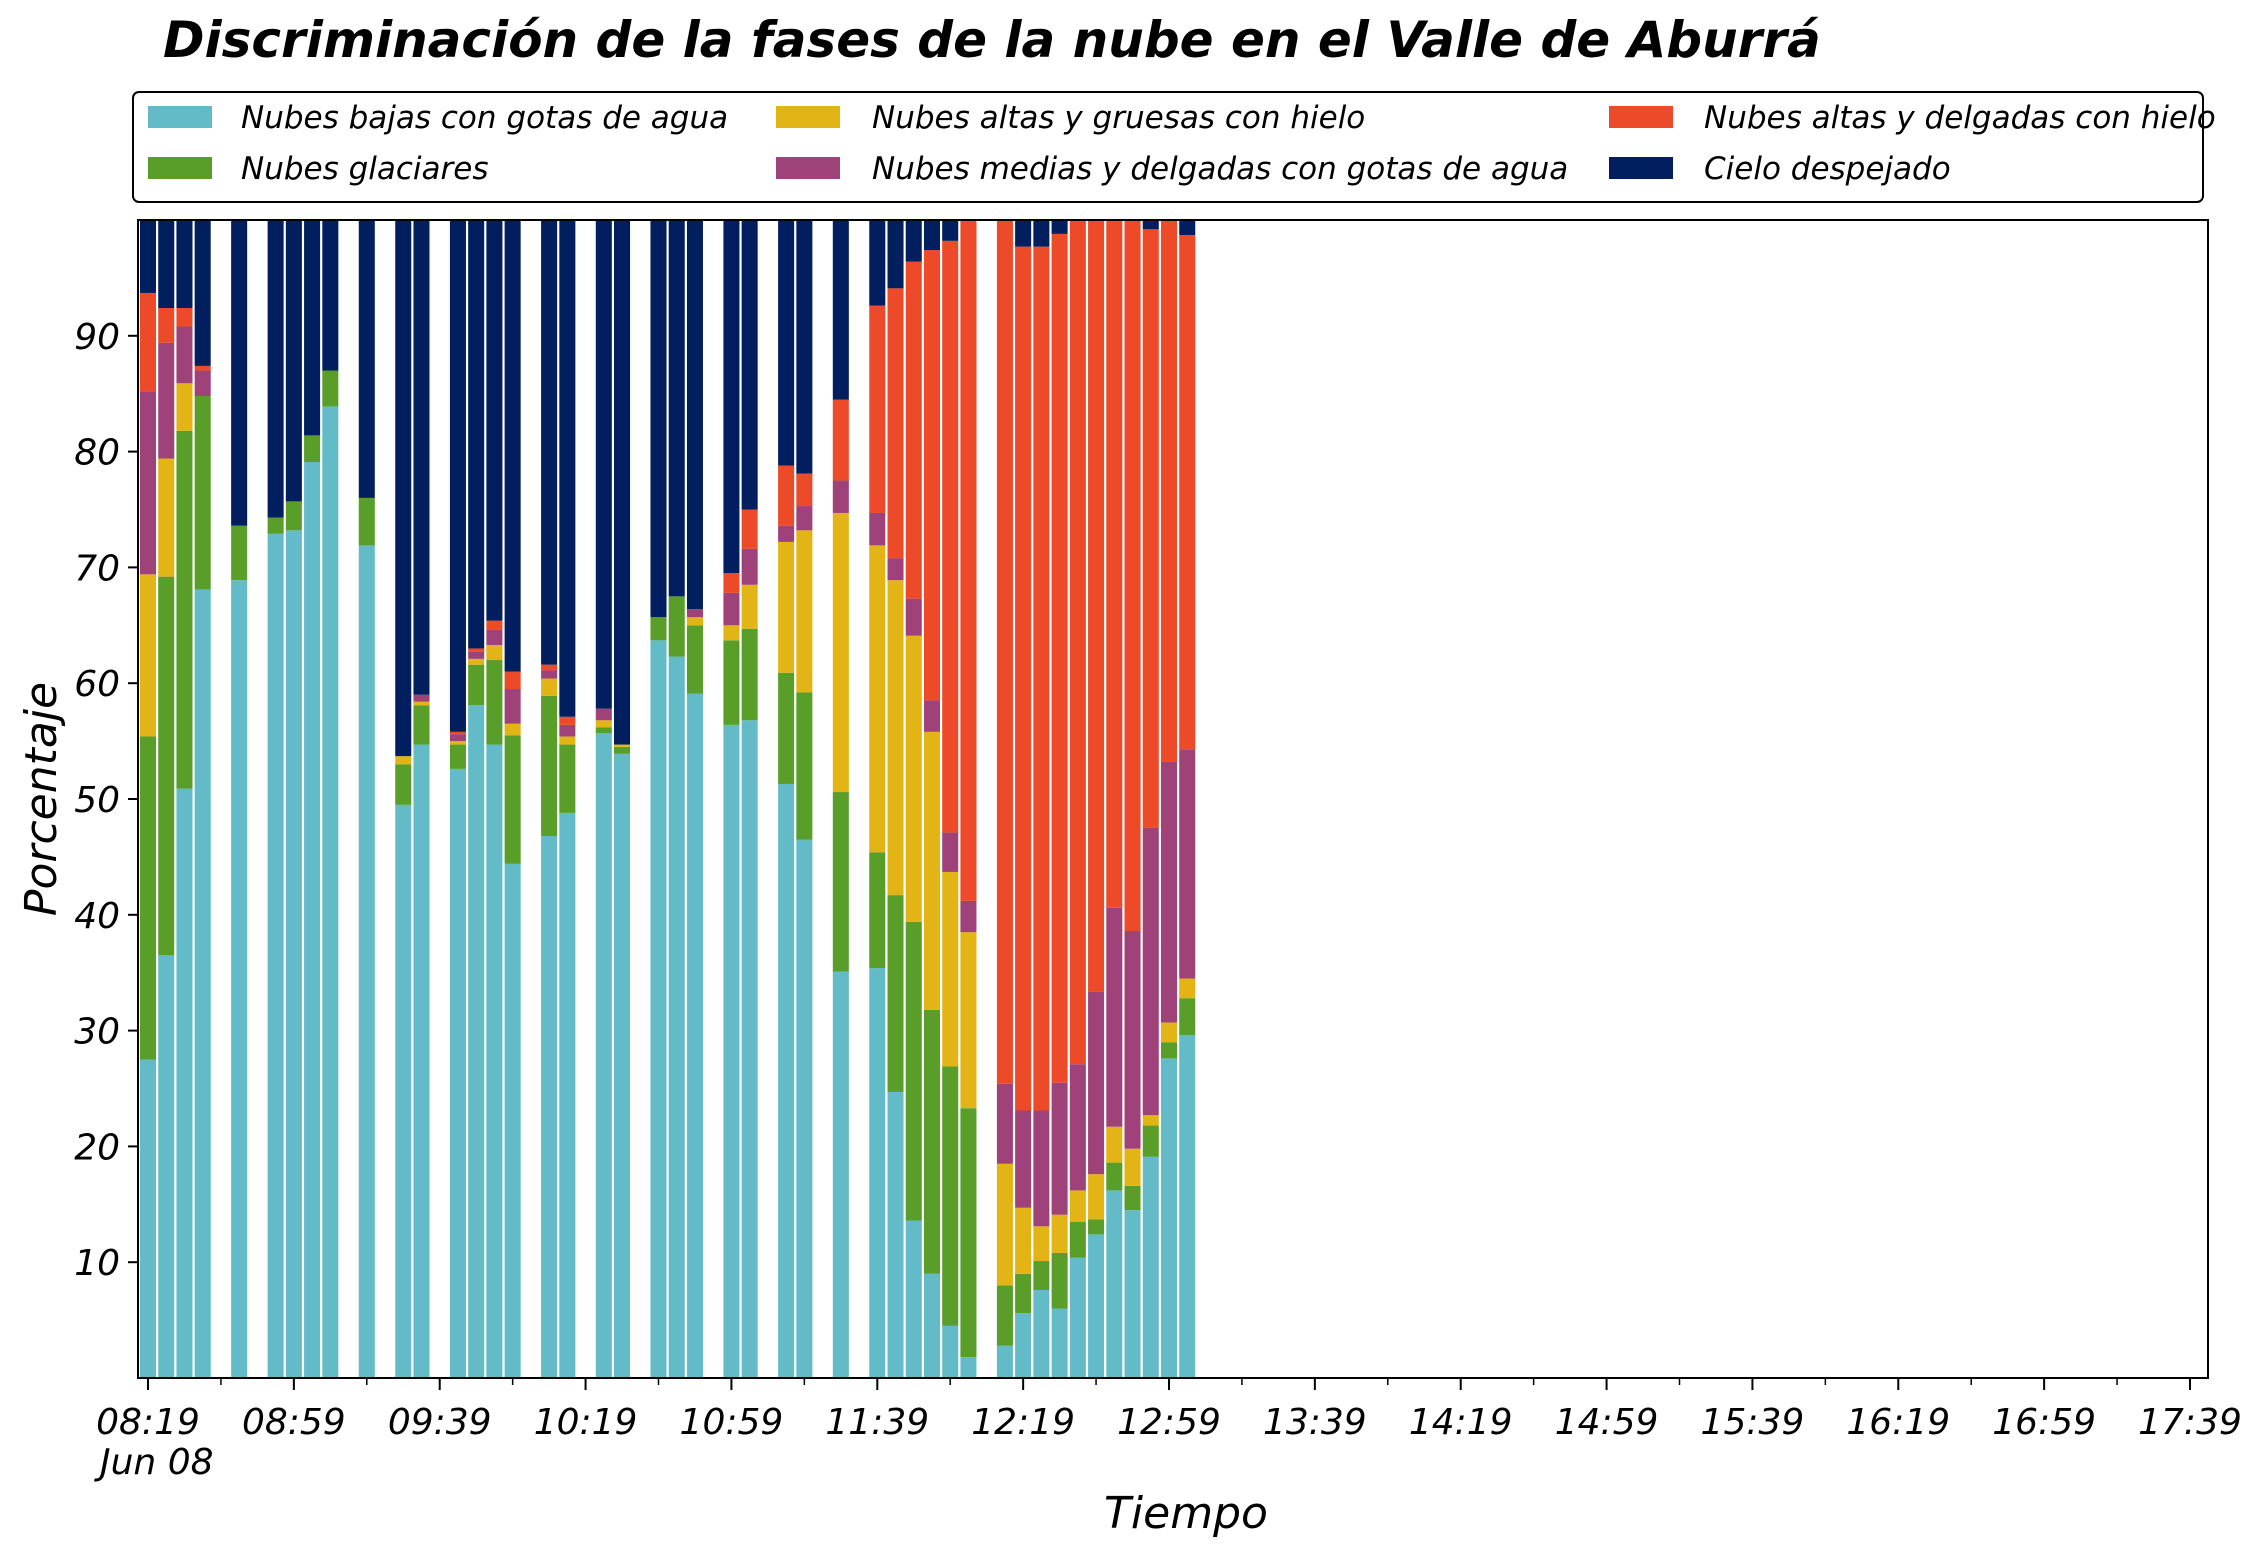 The height and width of the screenshot is (1559, 2244). What do you see at coordinates (1960, 118) in the screenshot?
I see `legend-label-nubes-altas-delgadas: Nubes altas y delgadas con hielo` at bounding box center [1960, 118].